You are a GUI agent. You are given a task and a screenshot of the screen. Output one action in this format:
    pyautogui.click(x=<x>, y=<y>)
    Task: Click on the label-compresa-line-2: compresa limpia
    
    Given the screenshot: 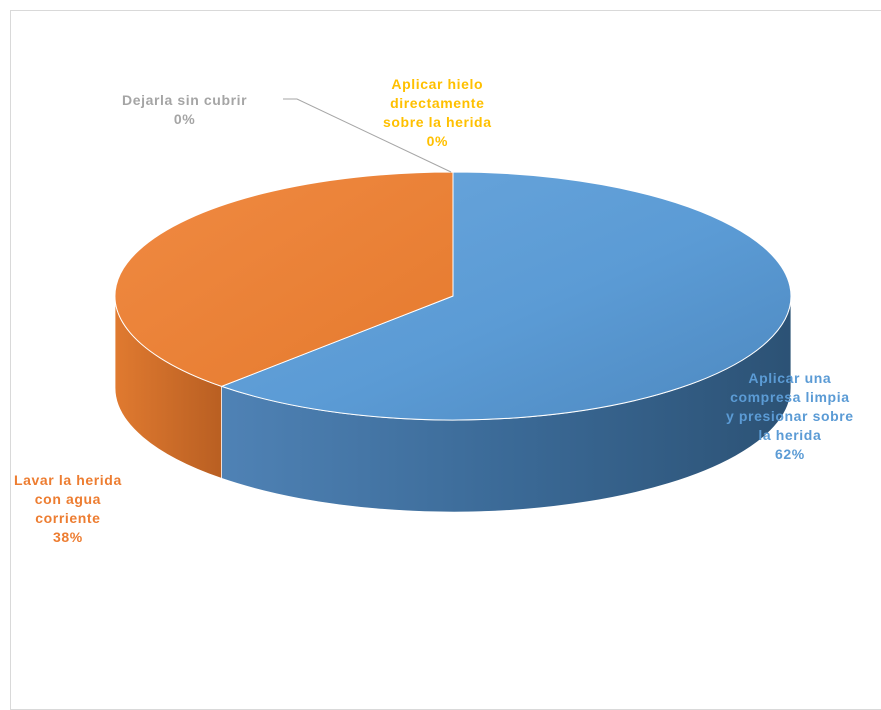 What is the action you would take?
    pyautogui.click(x=790, y=397)
    